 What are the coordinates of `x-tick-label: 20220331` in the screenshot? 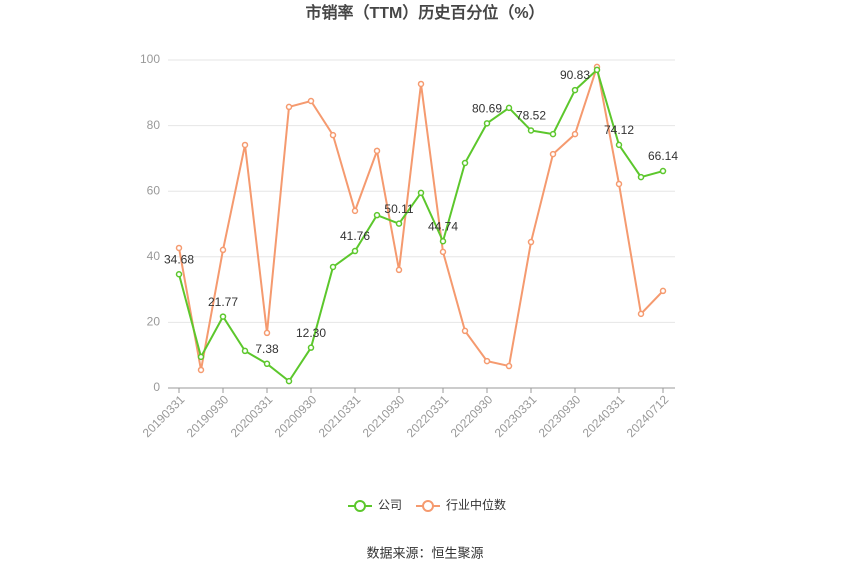 It's located at (428, 416).